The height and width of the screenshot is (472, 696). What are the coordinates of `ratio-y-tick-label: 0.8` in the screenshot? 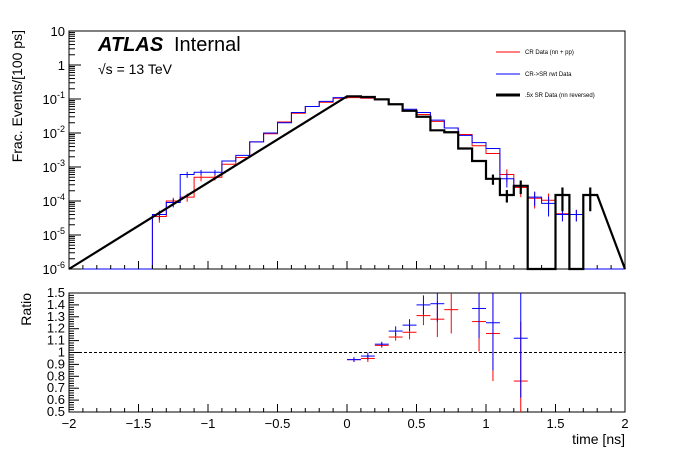 It's located at (56, 375).